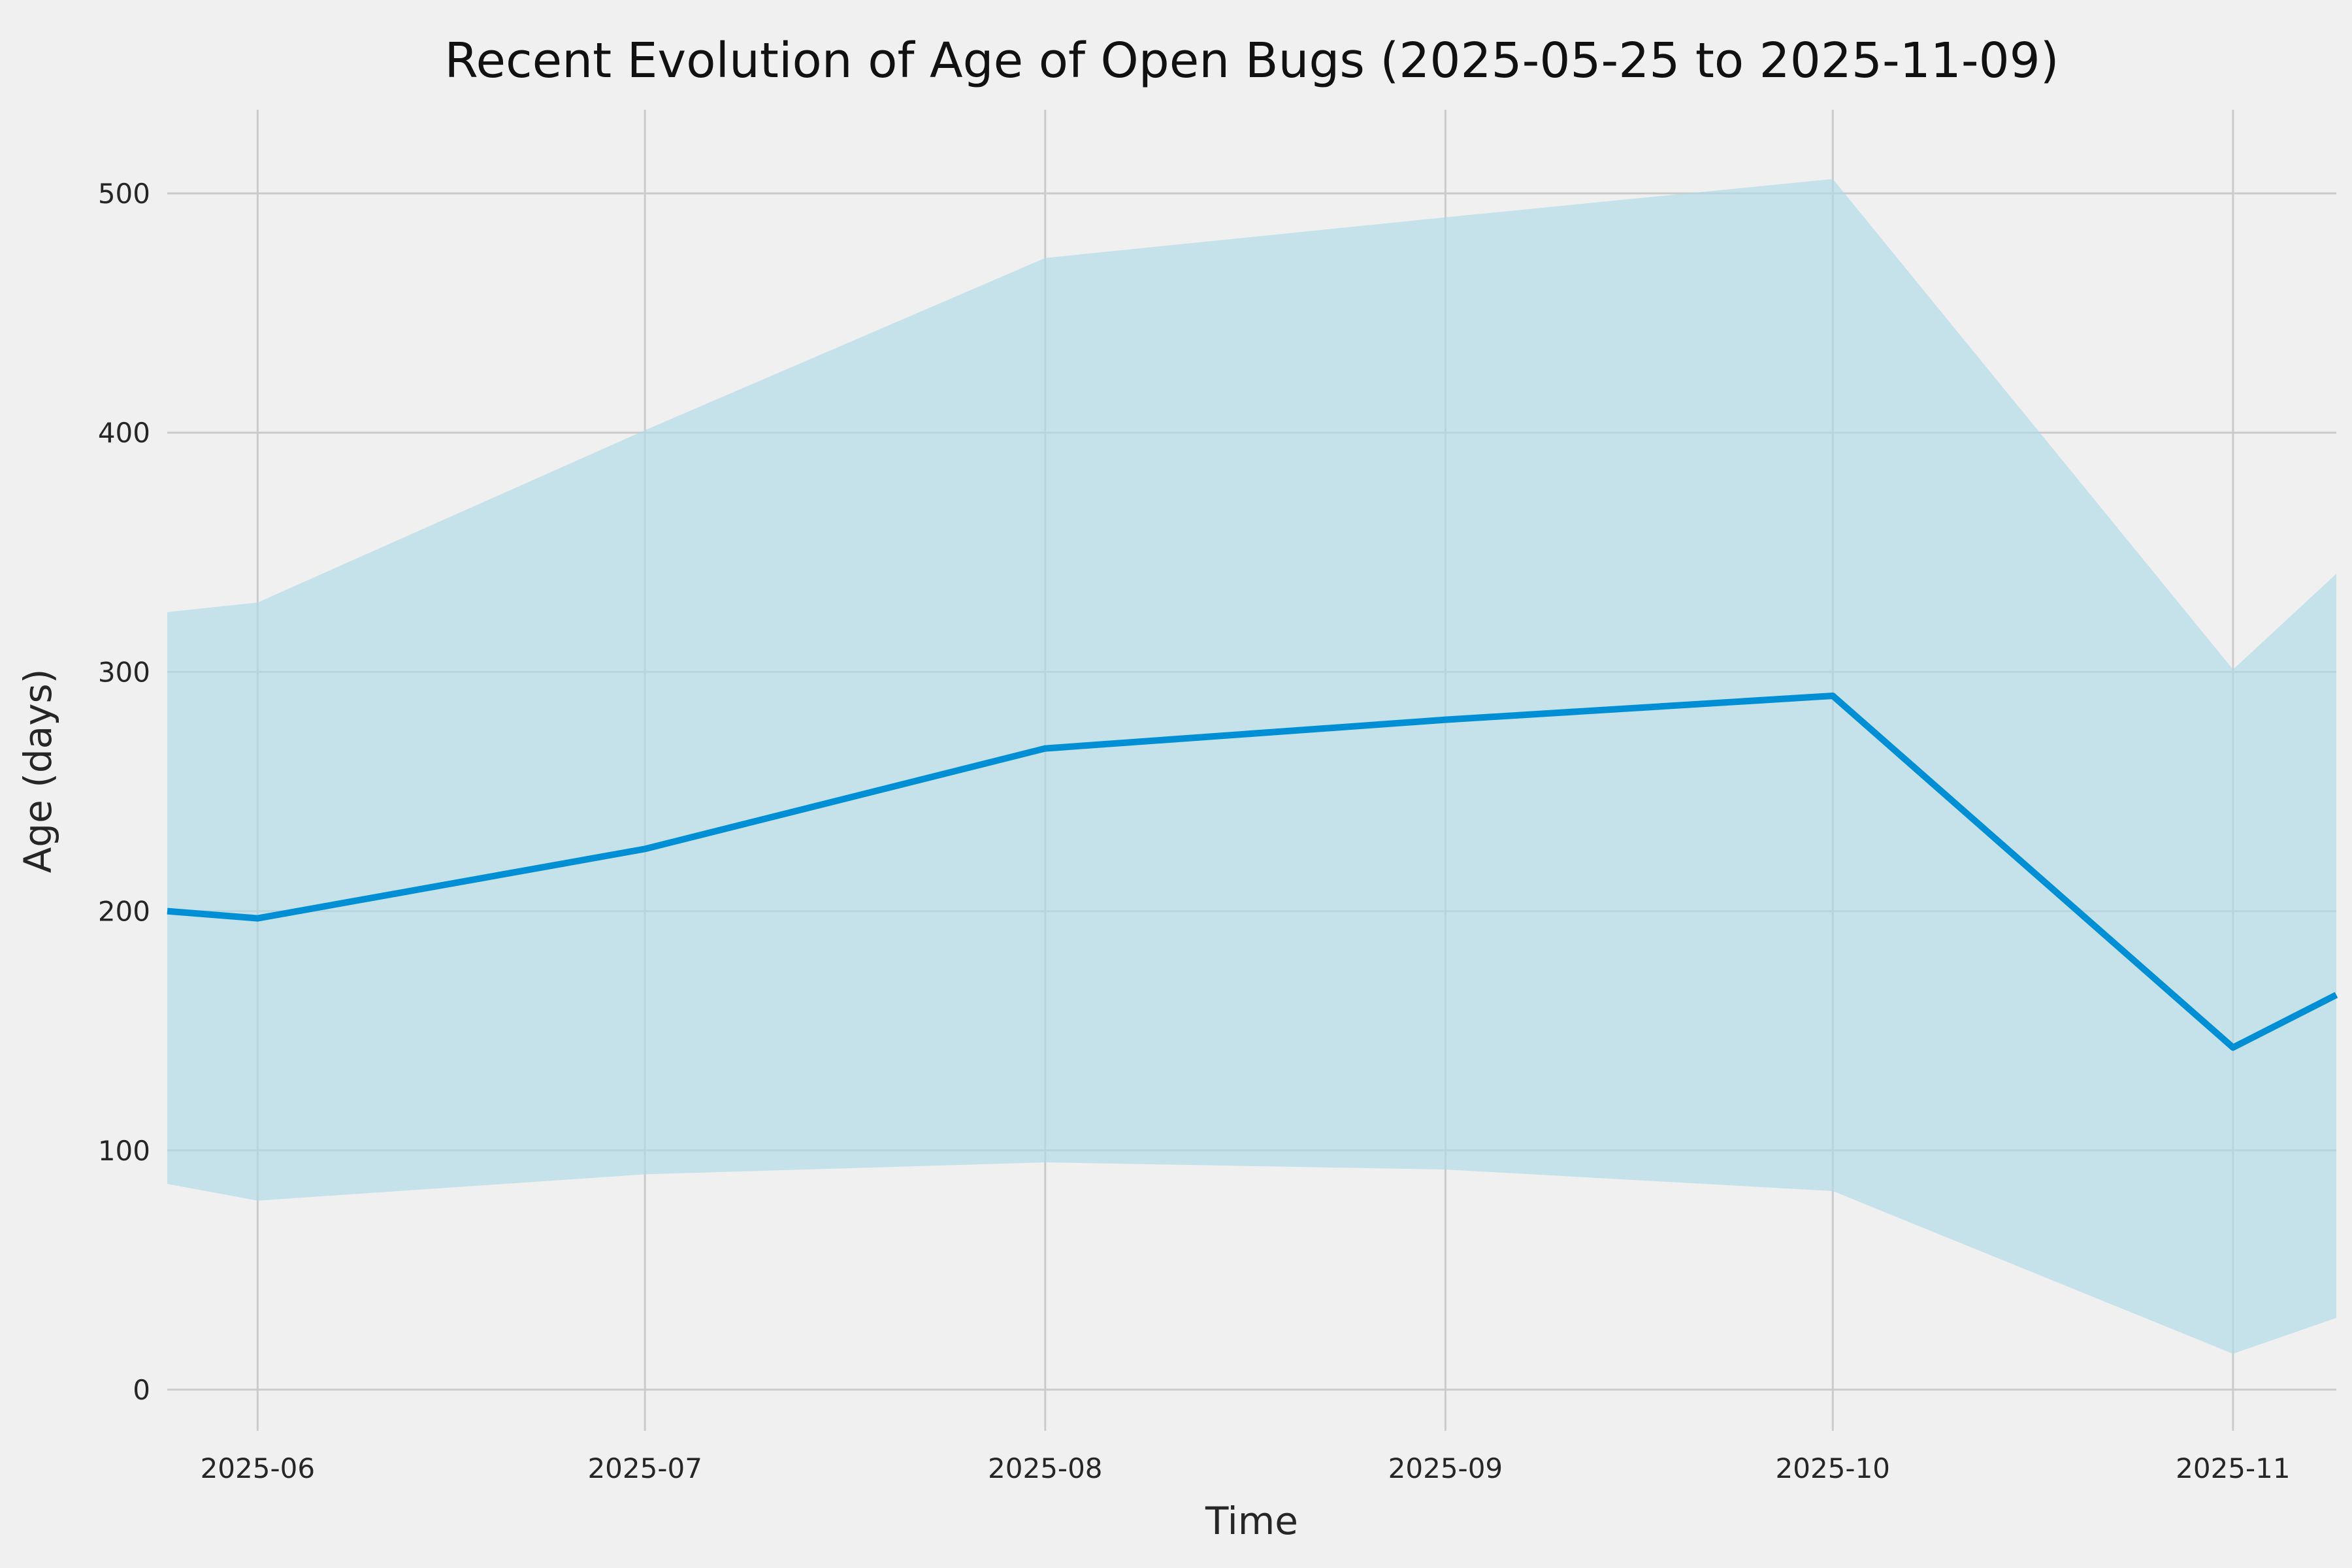 Image resolution: width=2352 pixels, height=1568 pixels. What do you see at coordinates (1445, 1468) in the screenshot?
I see `x-tick-label: 2025-09` at bounding box center [1445, 1468].